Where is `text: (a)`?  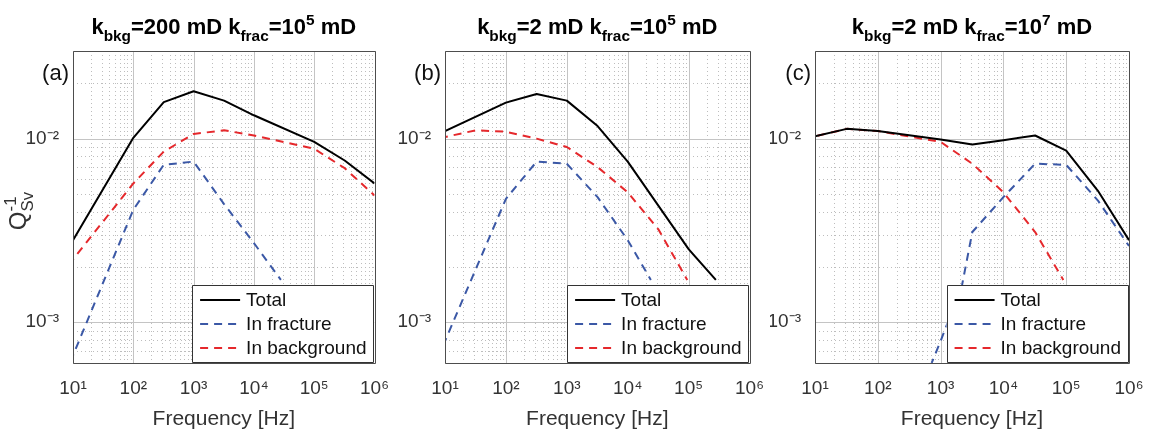 text: (a) is located at coordinates (55, 72).